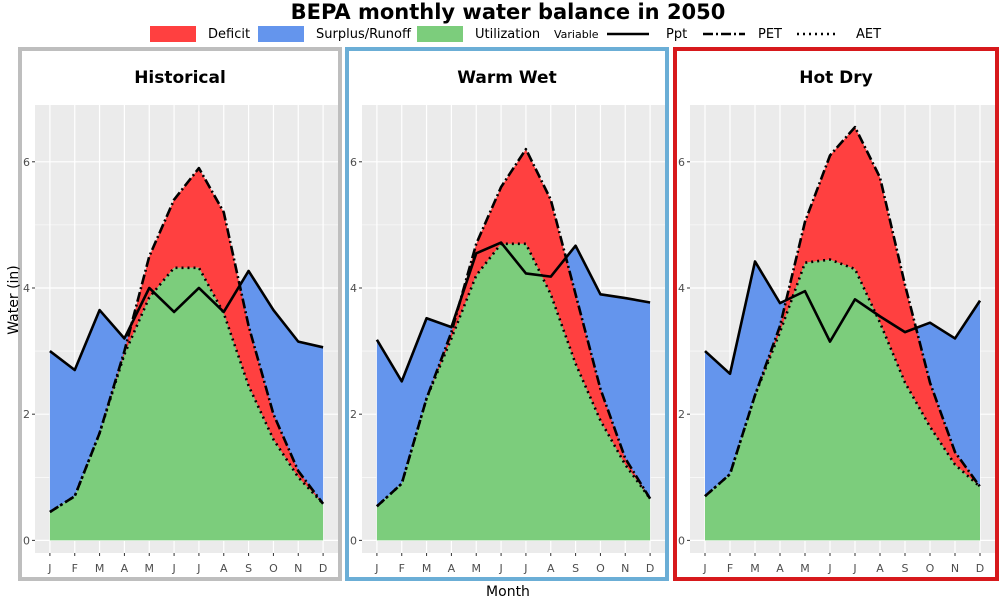  What do you see at coordinates (508, 592) in the screenshot?
I see `x-axis-label: Month` at bounding box center [508, 592].